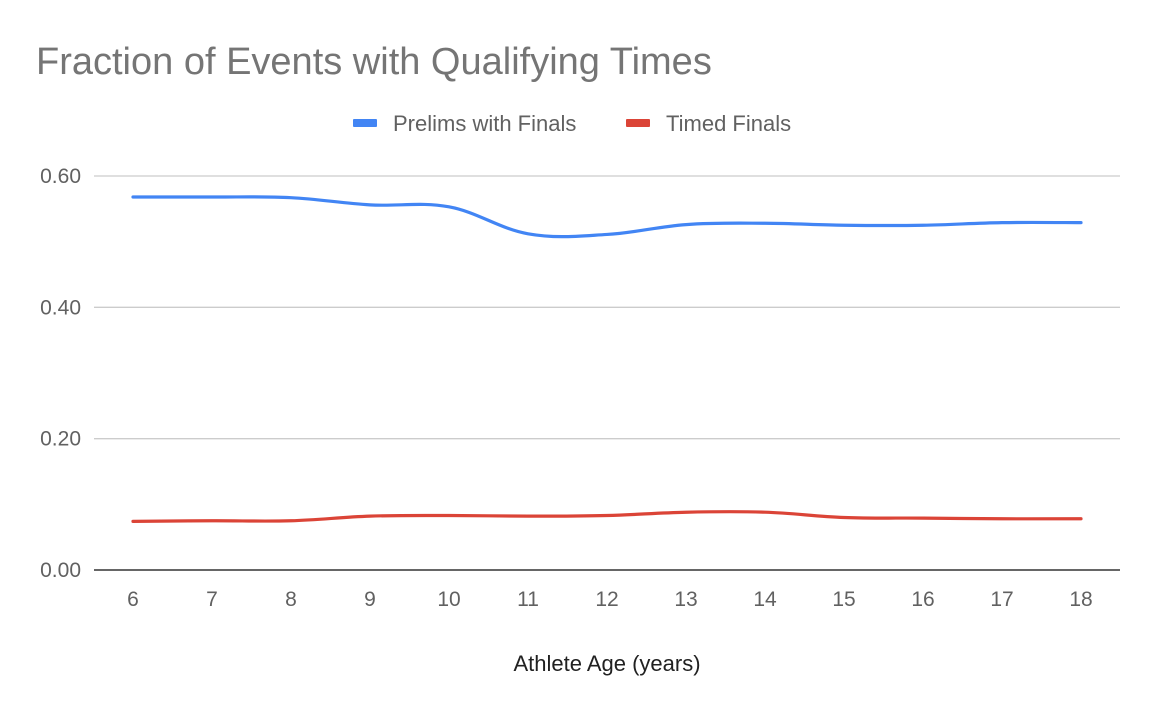 Image resolution: width=1156 pixels, height=714 pixels. I want to click on x-tick-label: 8, so click(291, 599).